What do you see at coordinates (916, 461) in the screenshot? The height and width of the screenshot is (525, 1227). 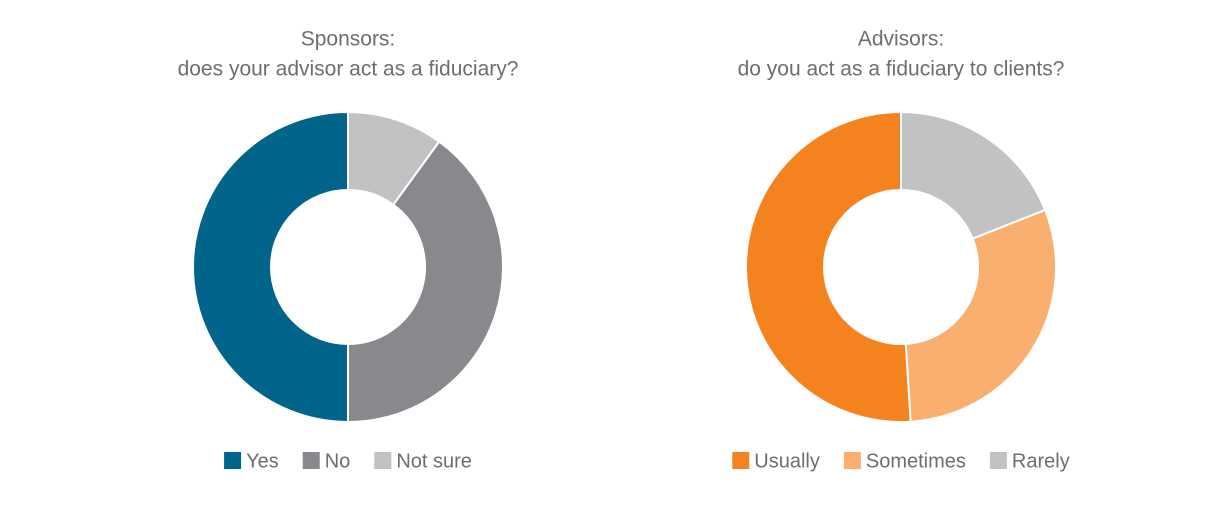 I see `legend-label: Sometimes` at bounding box center [916, 461].